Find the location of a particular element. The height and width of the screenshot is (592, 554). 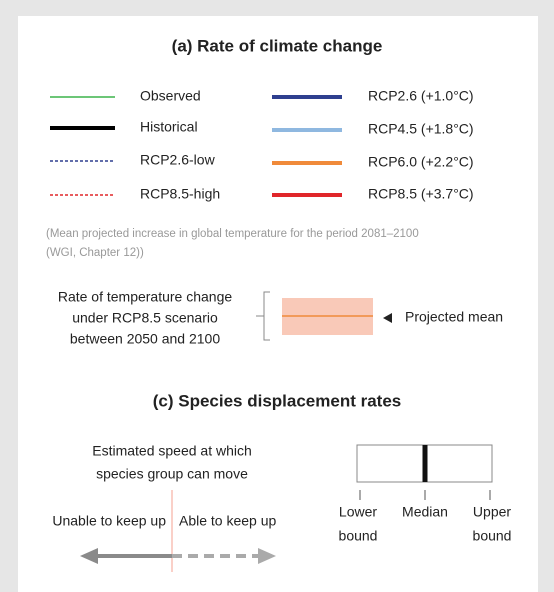

section-title: (c) Species displacement rates is located at coordinates (277, 400).